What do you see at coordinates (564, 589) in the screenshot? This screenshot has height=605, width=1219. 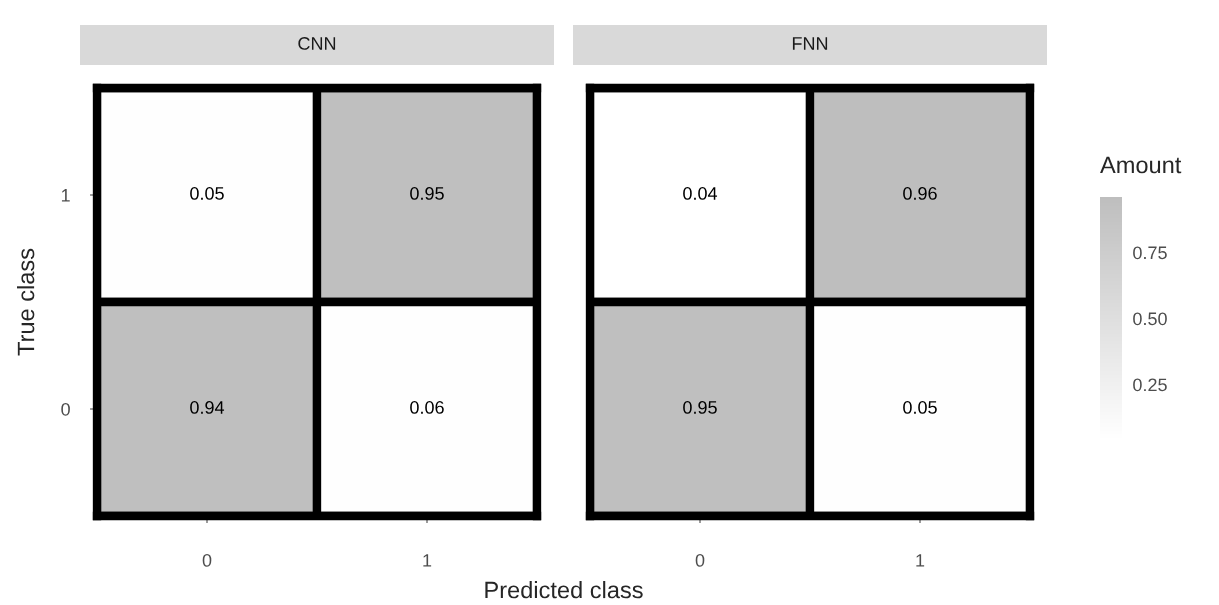 I see `x-axis-title: Predicted class` at bounding box center [564, 589].